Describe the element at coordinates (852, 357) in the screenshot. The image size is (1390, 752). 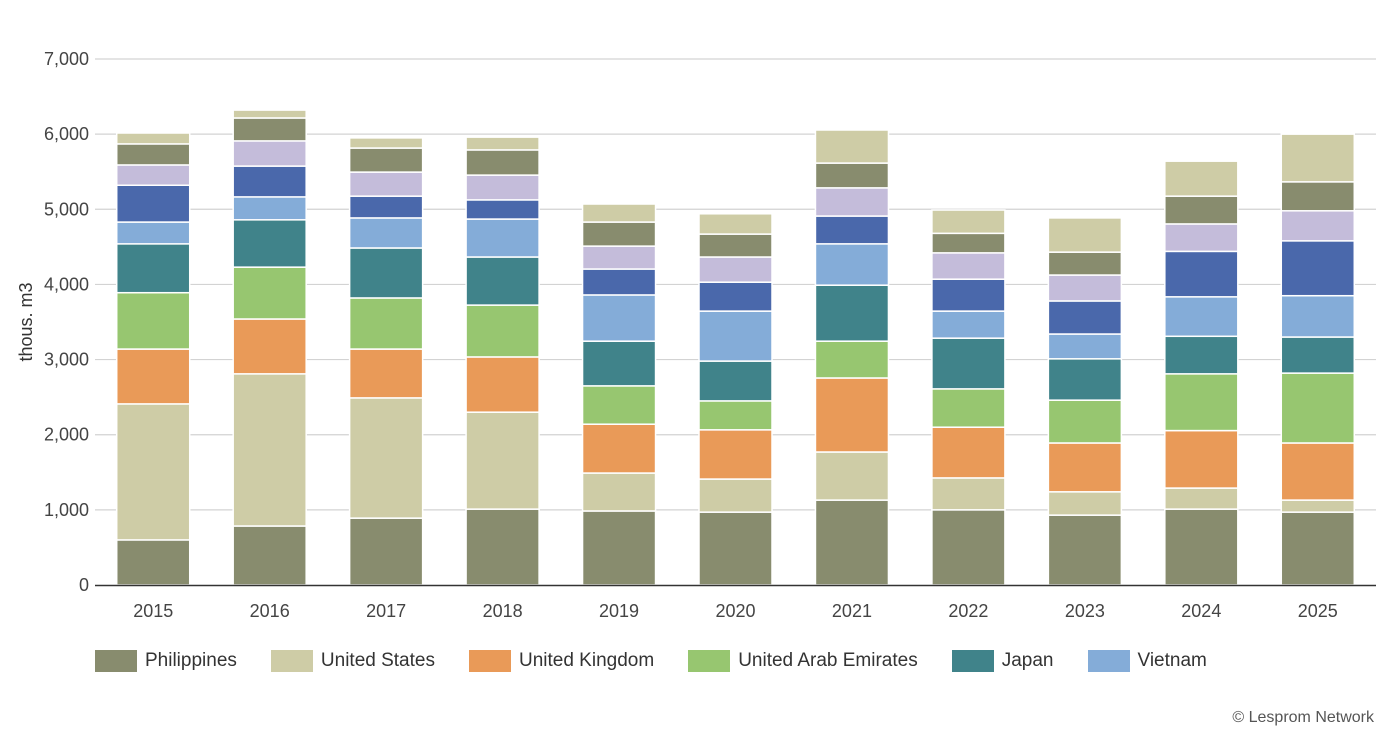
I see `bar-stack-2021` at that location.